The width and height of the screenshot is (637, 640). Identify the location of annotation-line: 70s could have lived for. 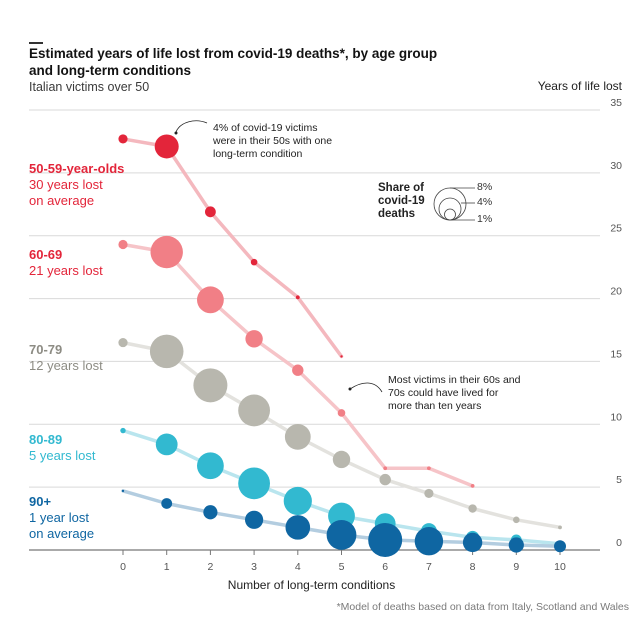
(443, 393).